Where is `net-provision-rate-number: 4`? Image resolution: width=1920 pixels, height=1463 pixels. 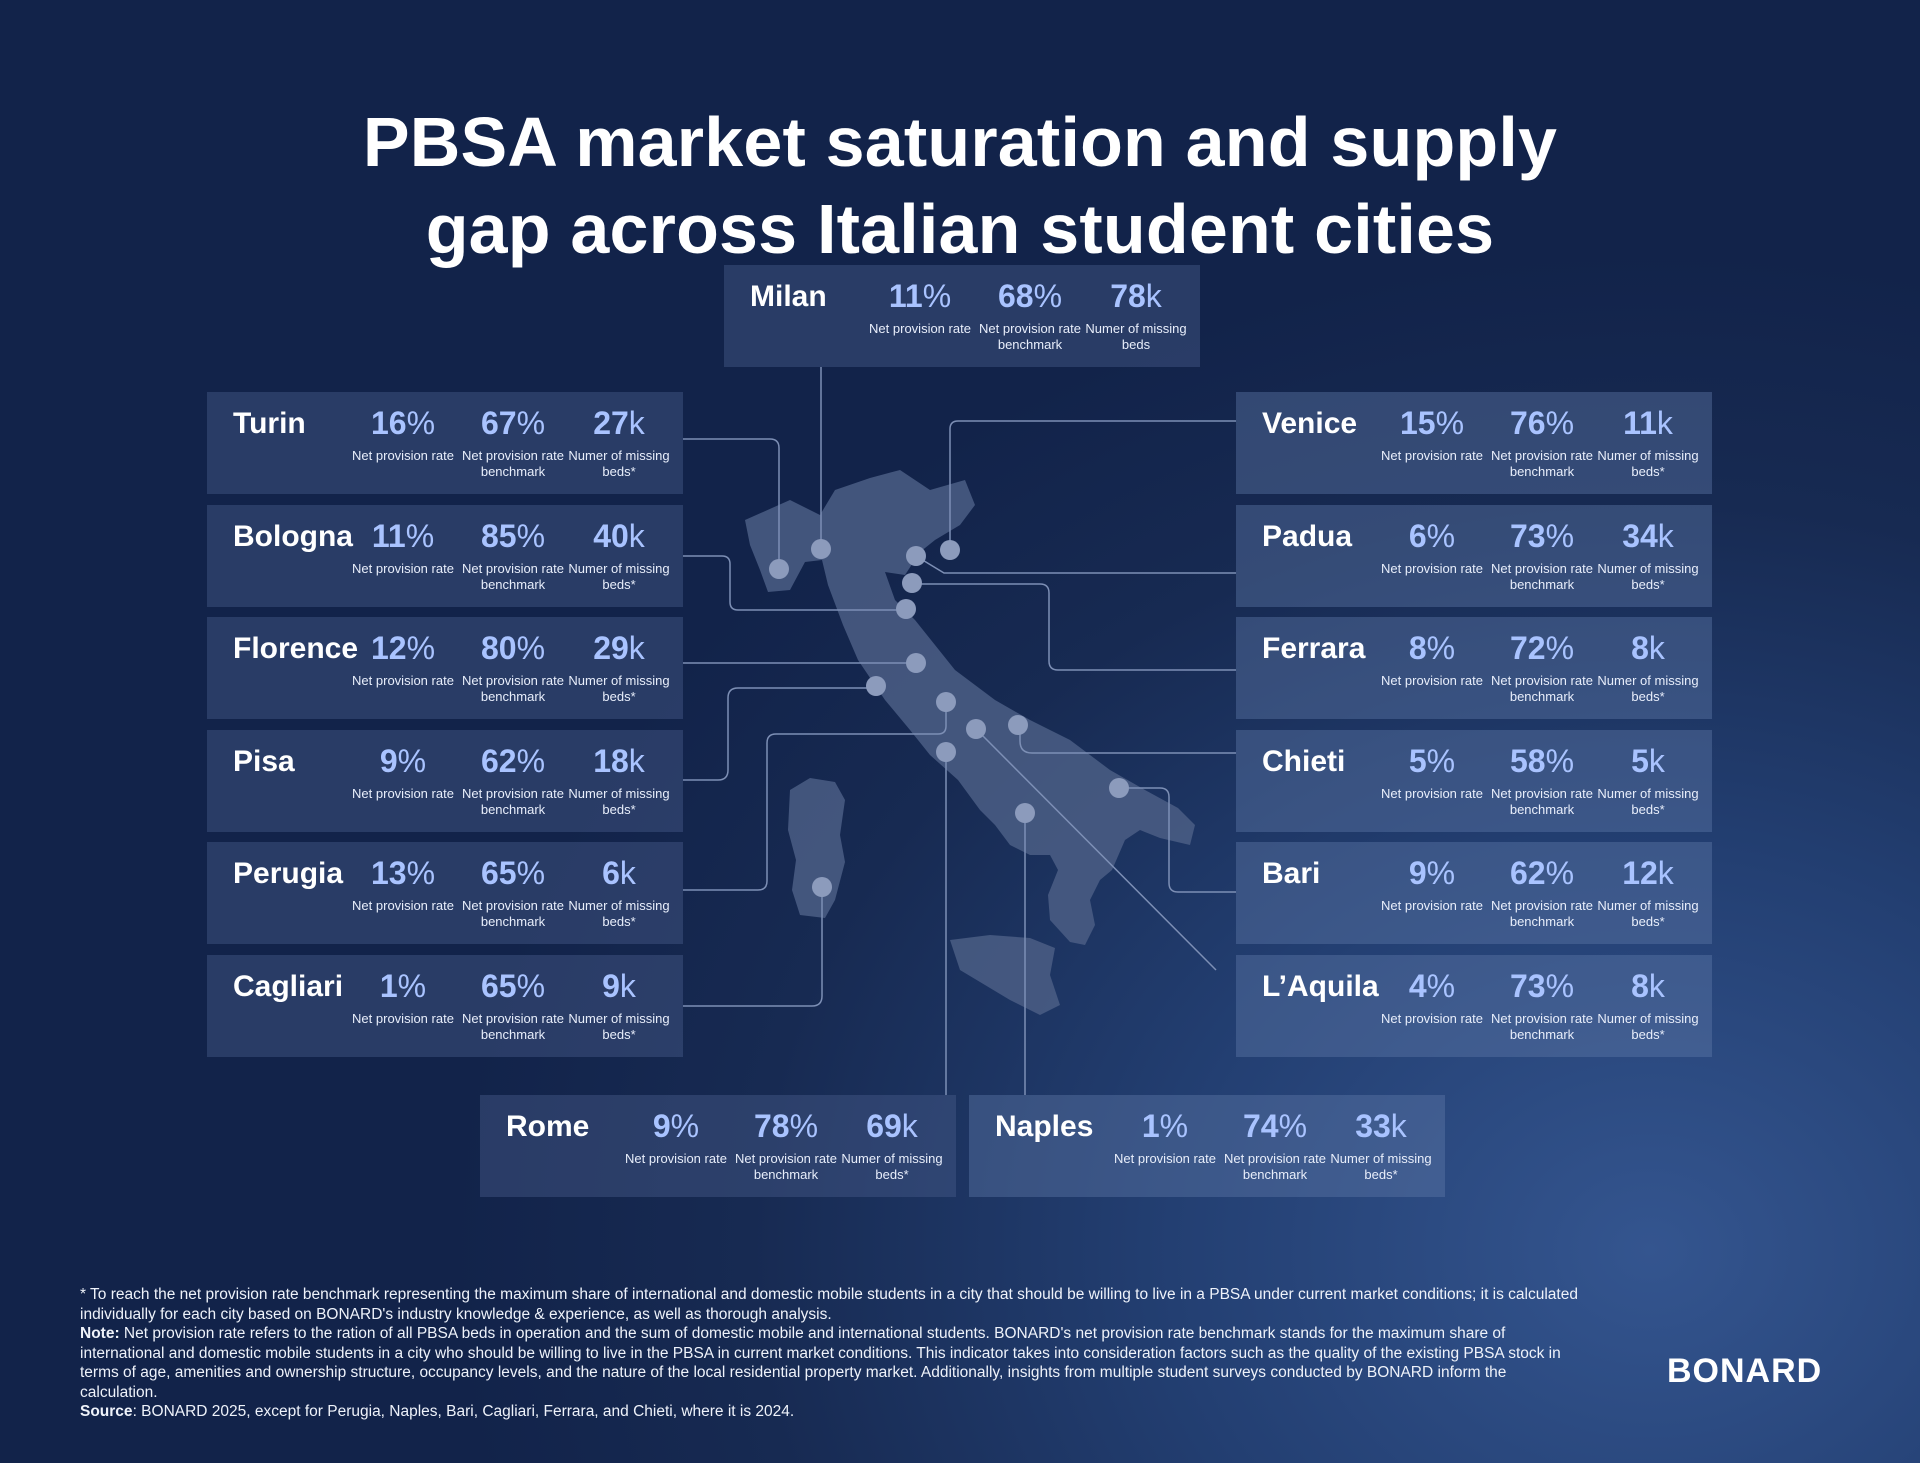 net-provision-rate-number: 4 is located at coordinates (1417, 986).